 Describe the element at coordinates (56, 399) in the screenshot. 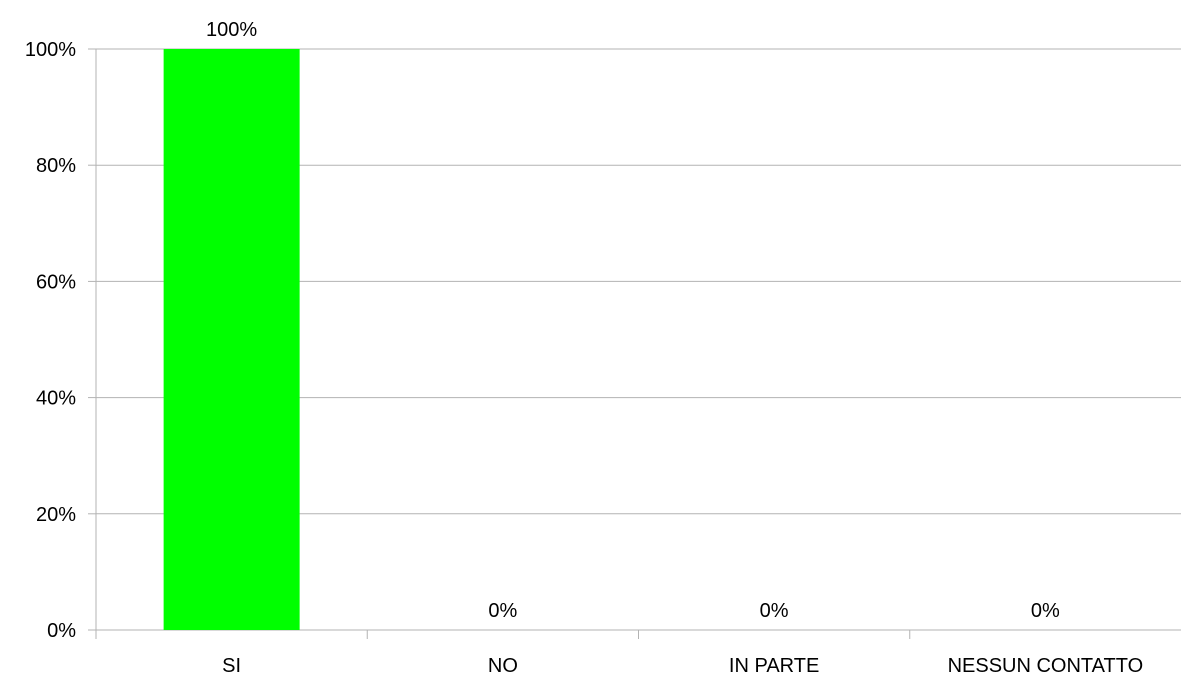

I see `y-tick-label: 40%` at that location.